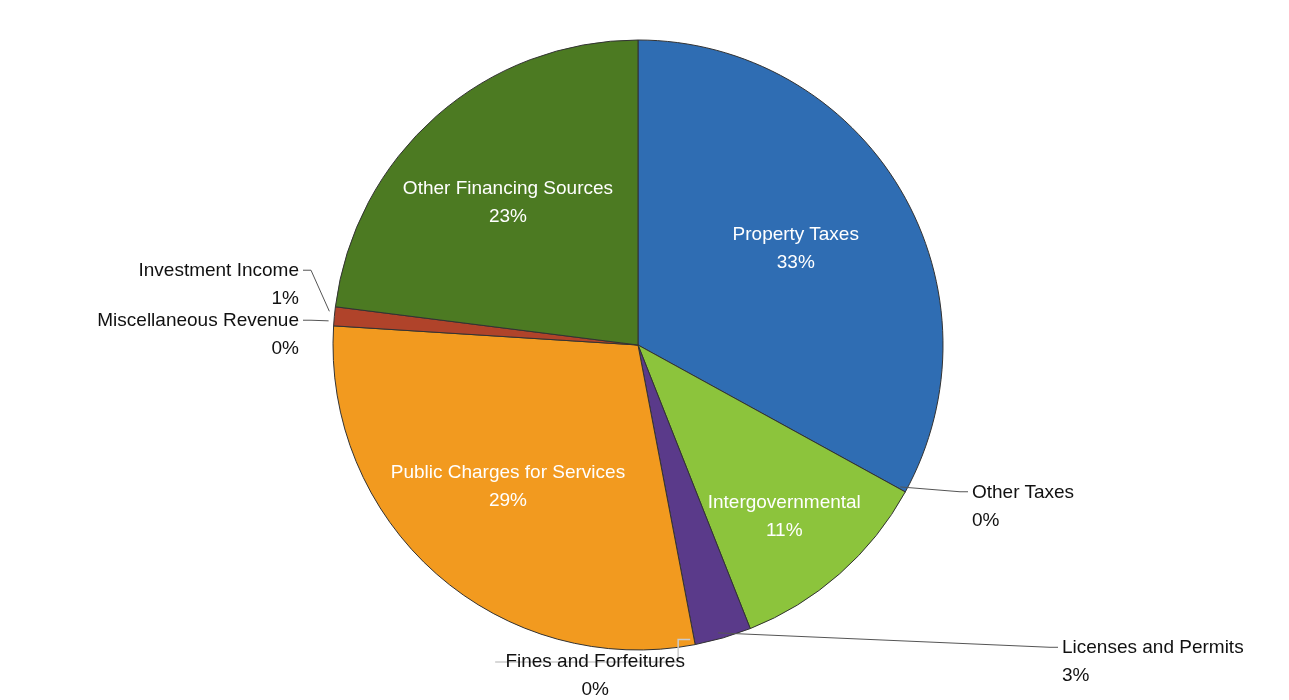  What do you see at coordinates (595, 660) in the screenshot?
I see `category-label: Fines and Forfeitures` at bounding box center [595, 660].